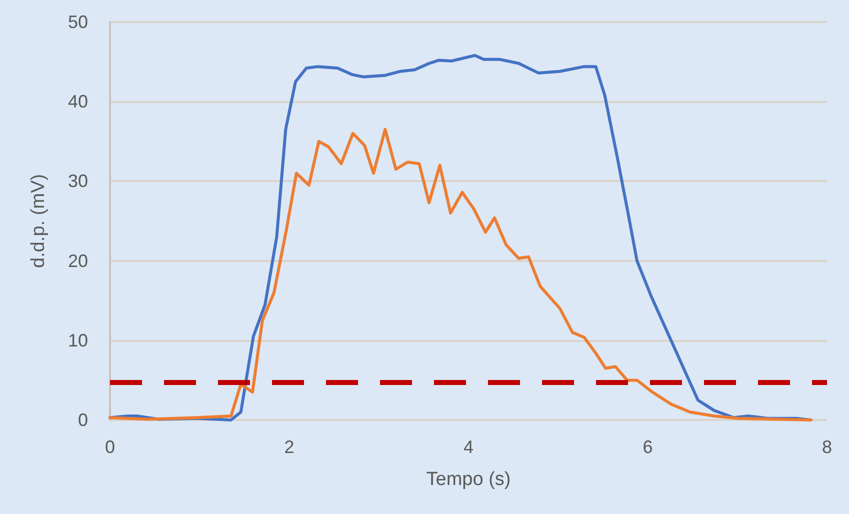 Image resolution: width=849 pixels, height=514 pixels. What do you see at coordinates (78, 22) in the screenshot?
I see `y-tick-label: 50` at bounding box center [78, 22].